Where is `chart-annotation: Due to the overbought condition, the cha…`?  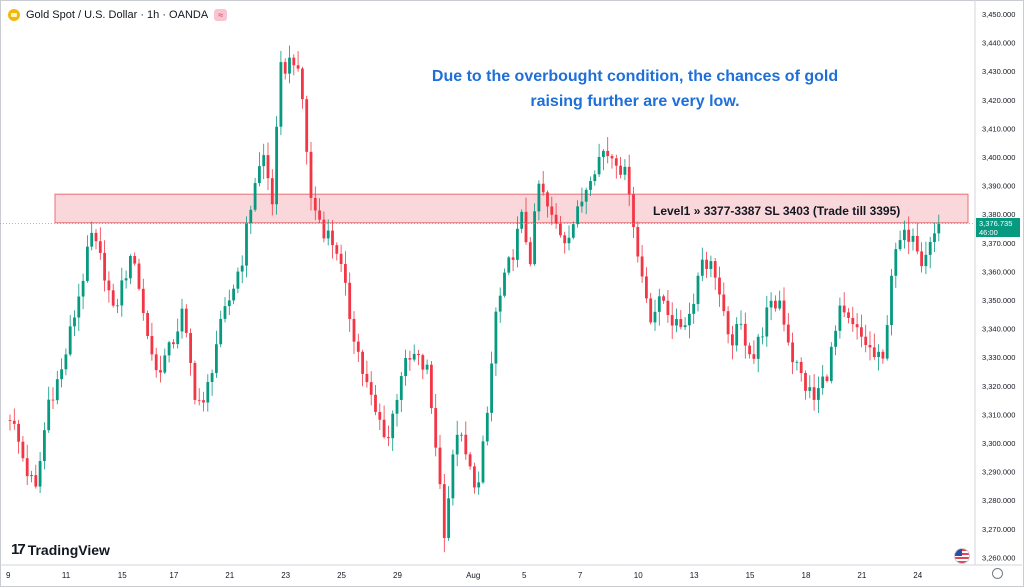 chart-annotation: Due to the overbought condition, the cha… is located at coordinates (635, 89).